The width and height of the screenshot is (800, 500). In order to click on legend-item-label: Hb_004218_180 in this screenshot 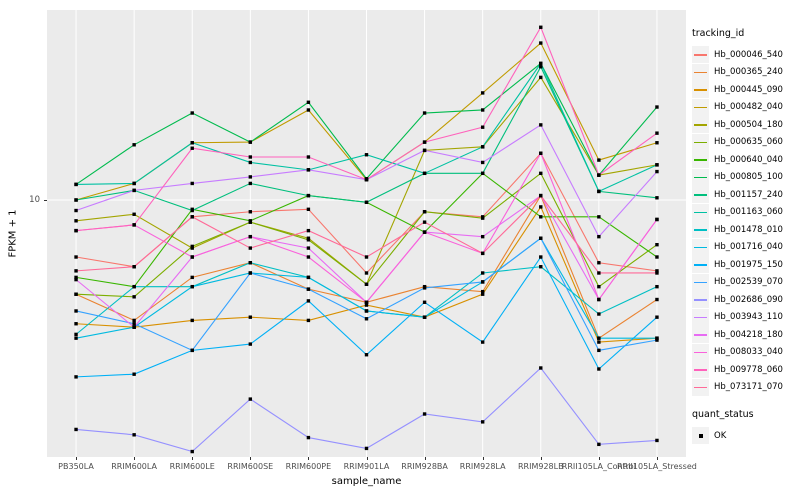, I will do `click(748, 334)`.